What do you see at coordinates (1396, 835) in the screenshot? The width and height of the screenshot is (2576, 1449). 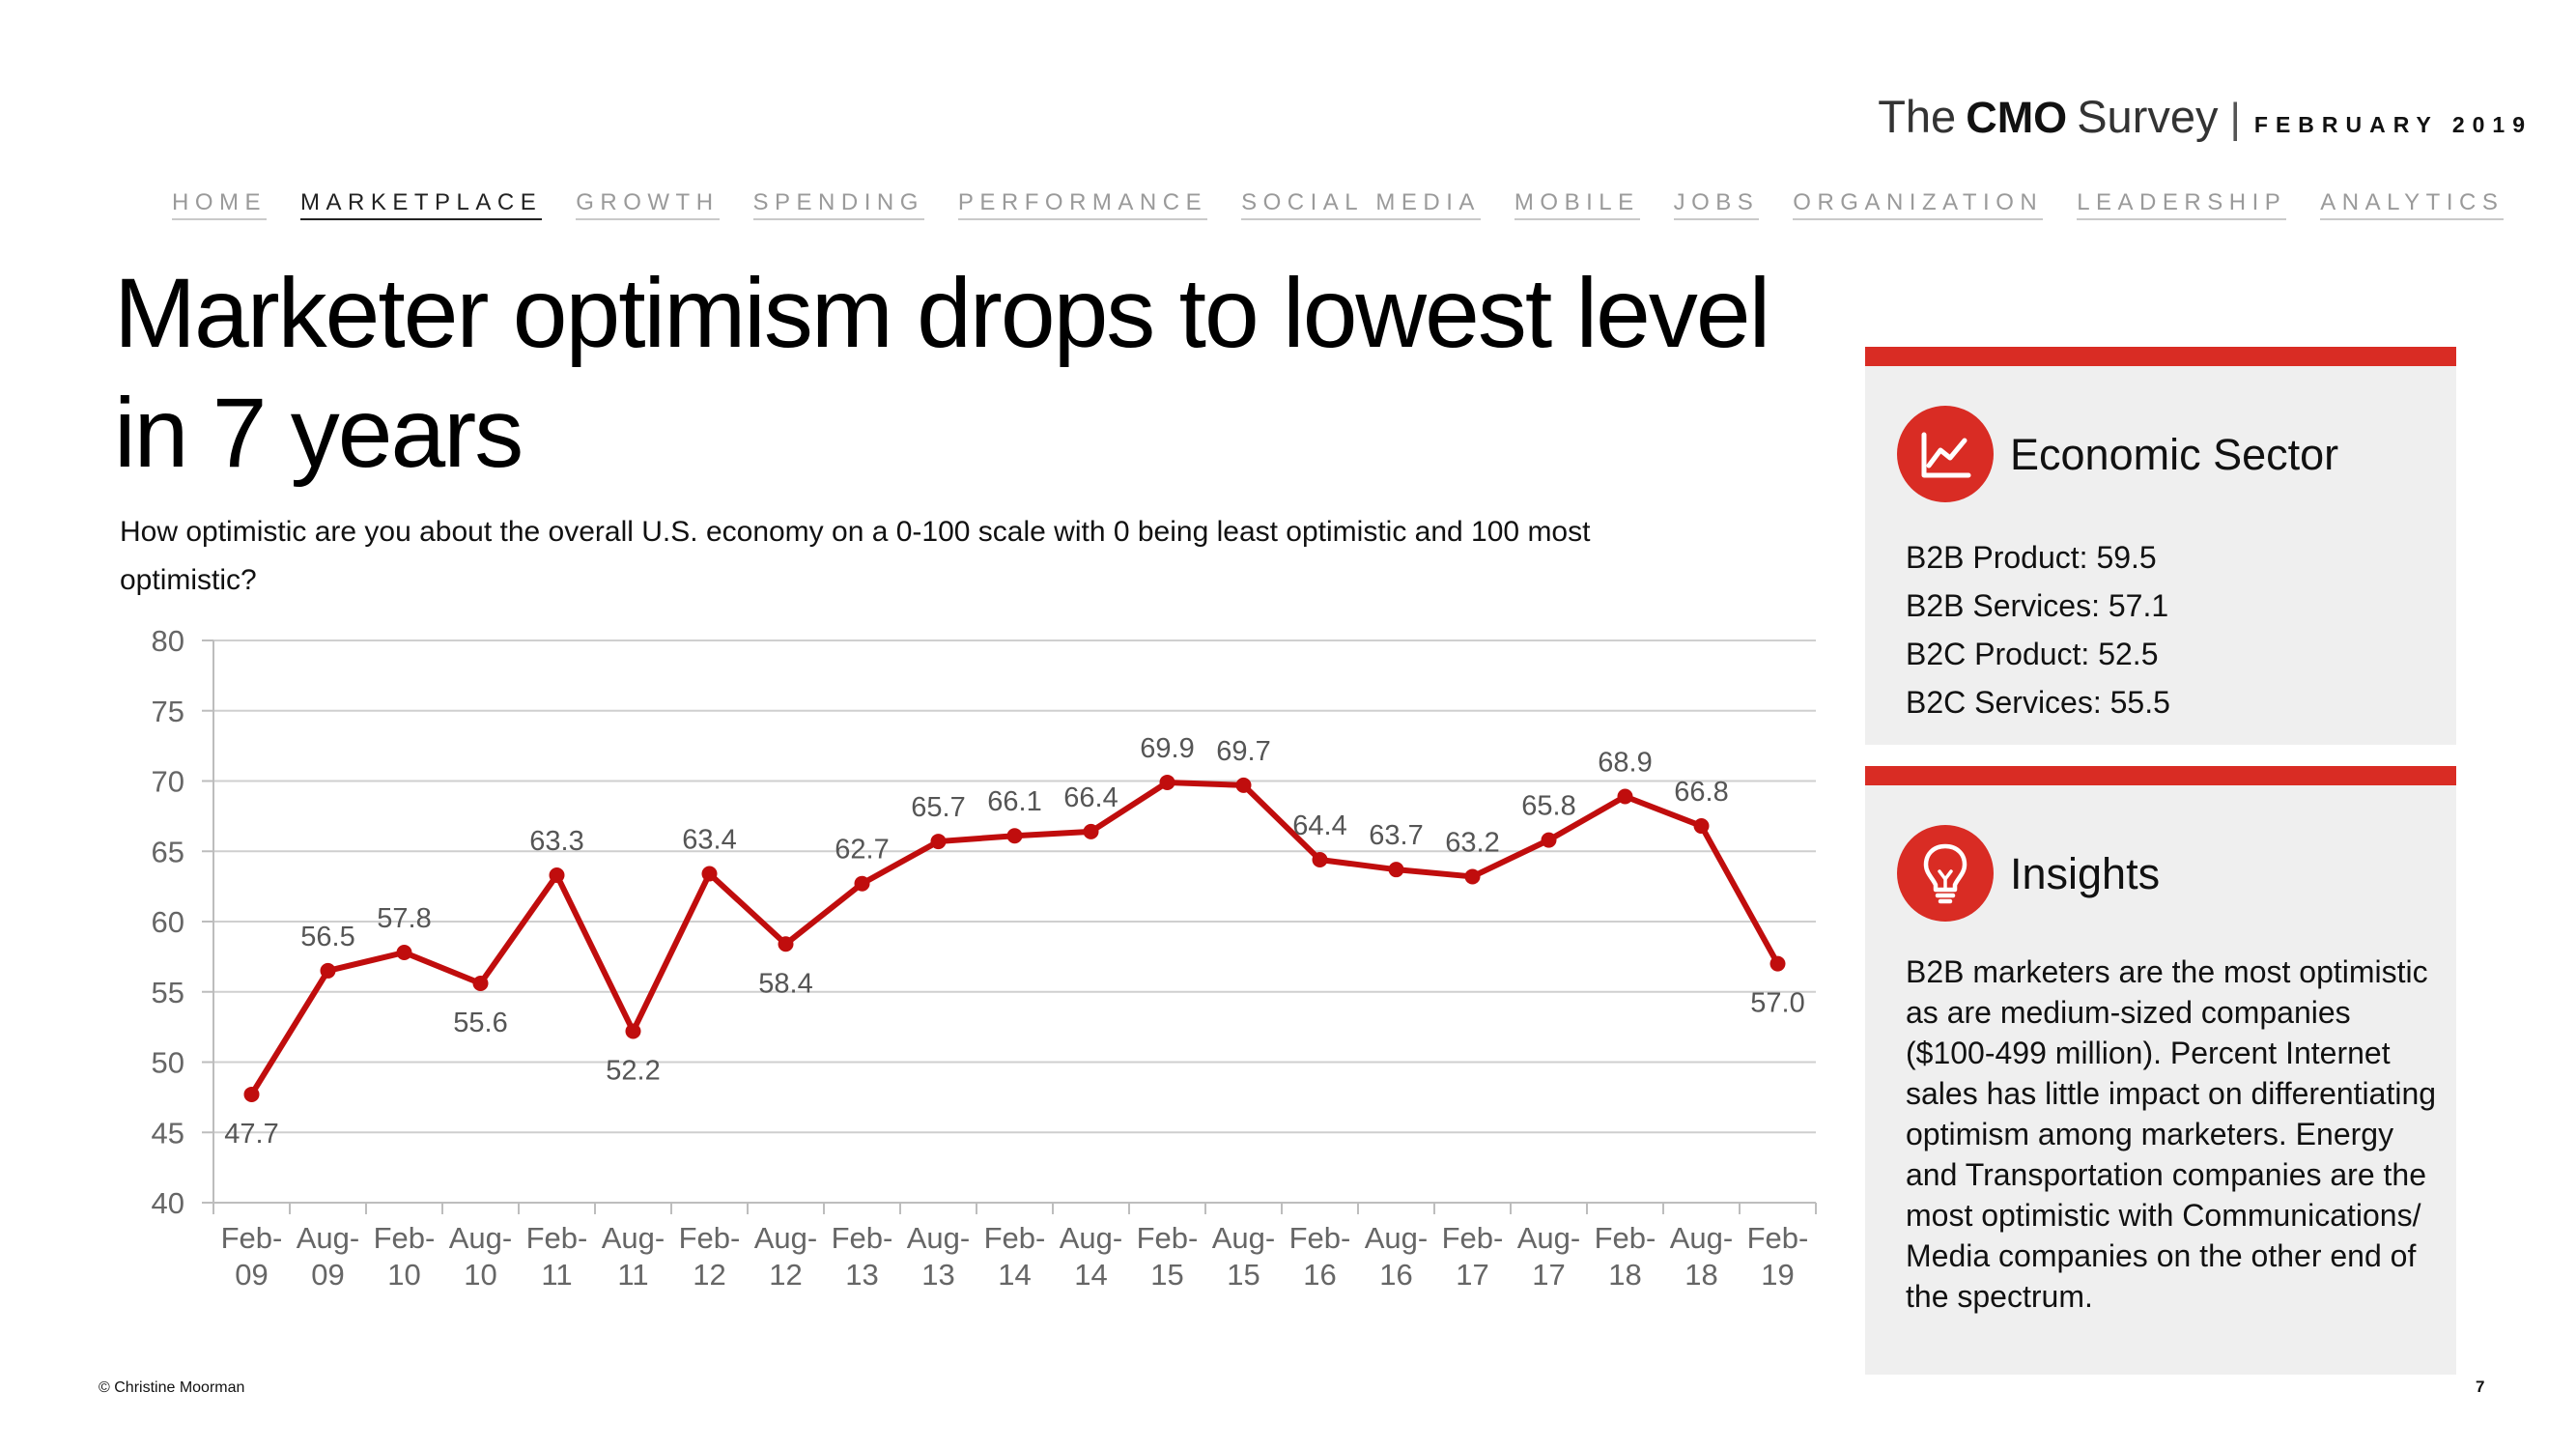 I see `data-label: 63.7` at bounding box center [1396, 835].